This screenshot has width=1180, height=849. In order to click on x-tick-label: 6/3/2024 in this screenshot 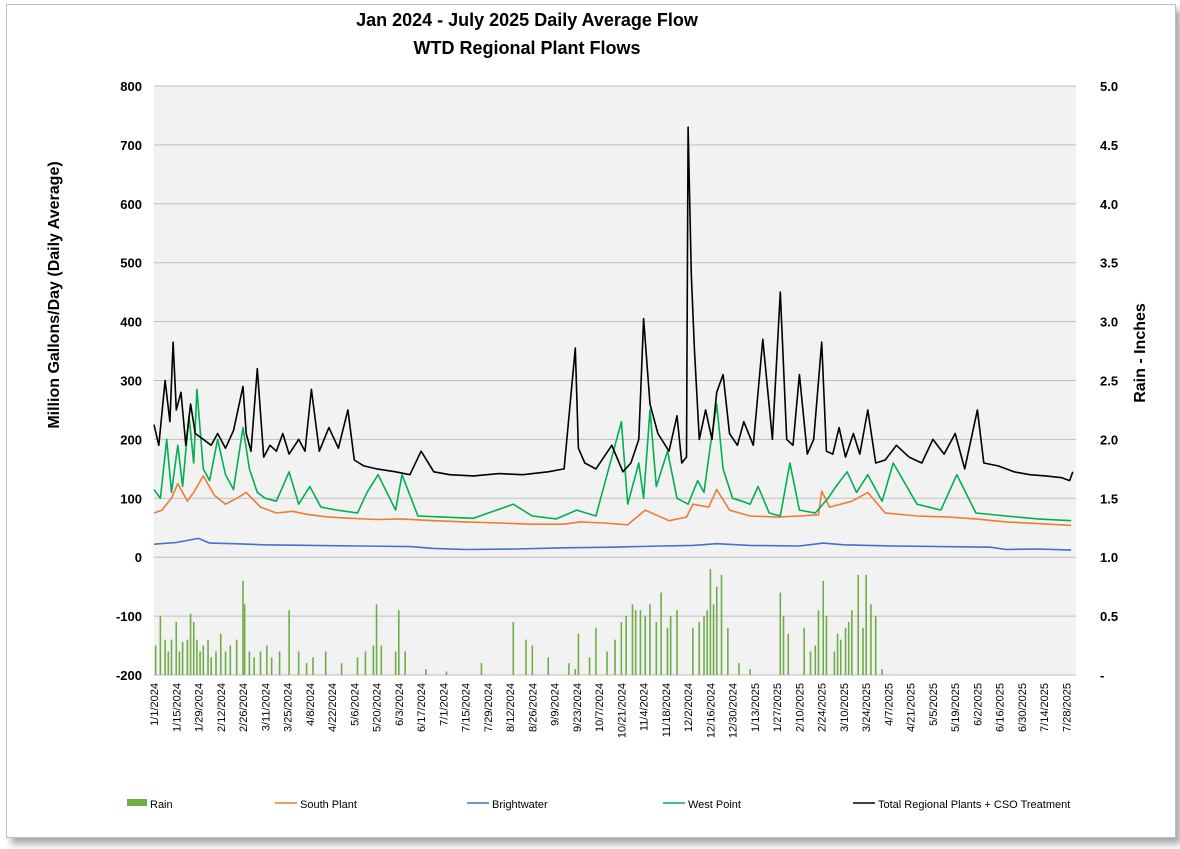, I will do `click(400, 704)`.